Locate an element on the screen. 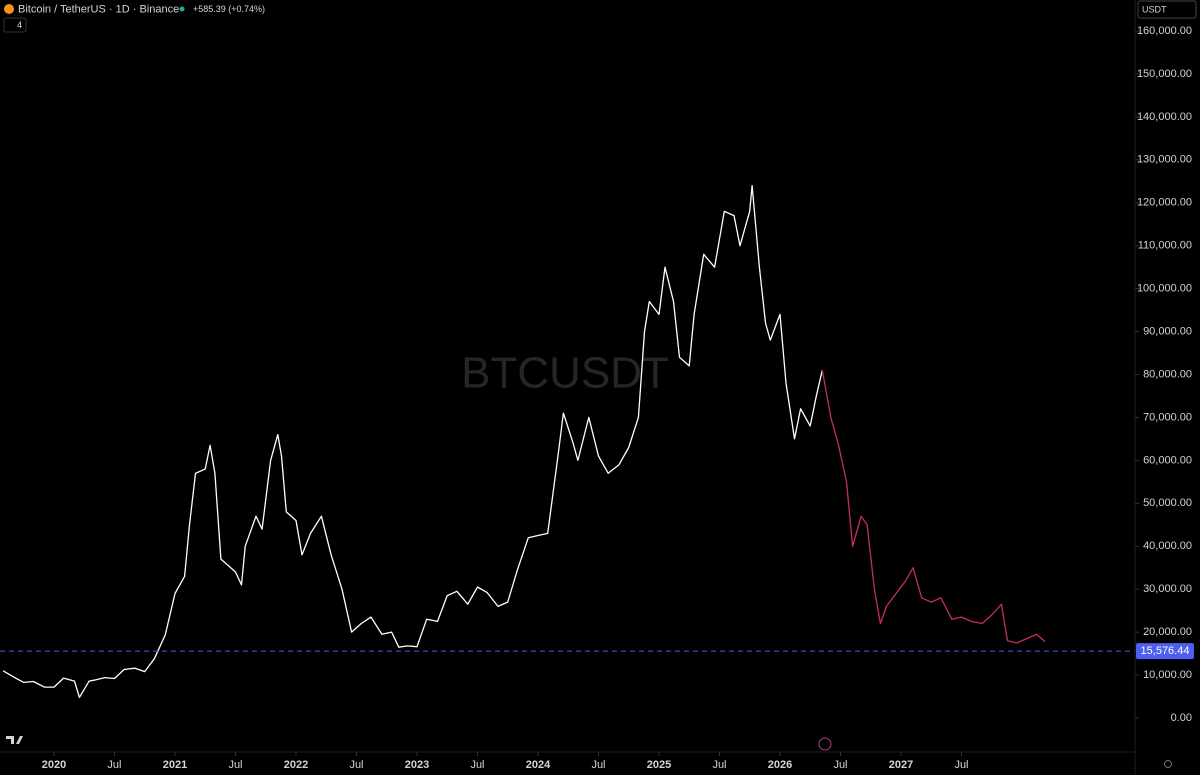 The image size is (1200, 775). x-tick-label: 2023 is located at coordinates (417, 765).